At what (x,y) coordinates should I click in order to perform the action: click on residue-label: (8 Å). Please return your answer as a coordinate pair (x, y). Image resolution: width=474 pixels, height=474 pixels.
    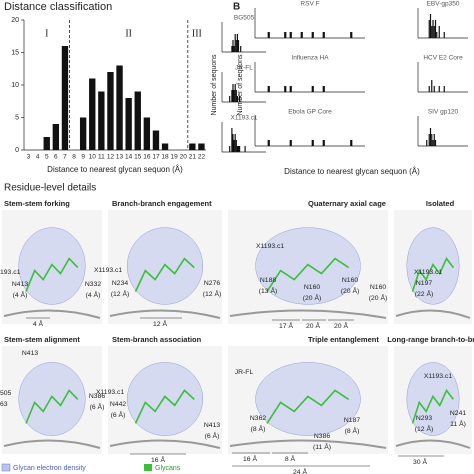
    Looking at the image, I should click on (258, 428).